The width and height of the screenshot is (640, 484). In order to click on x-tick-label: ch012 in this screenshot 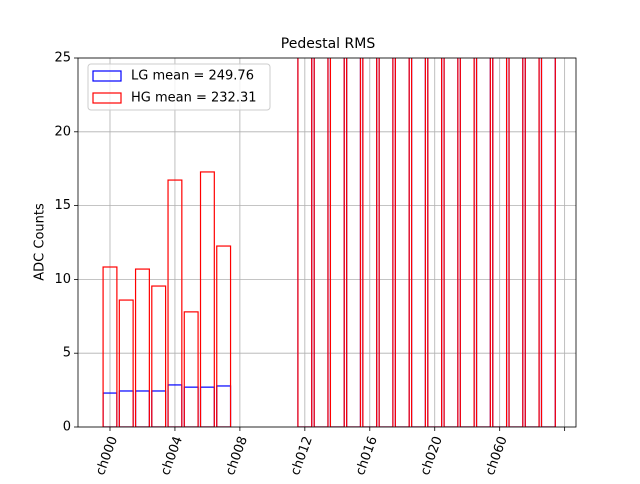, I will do `click(302, 455)`.